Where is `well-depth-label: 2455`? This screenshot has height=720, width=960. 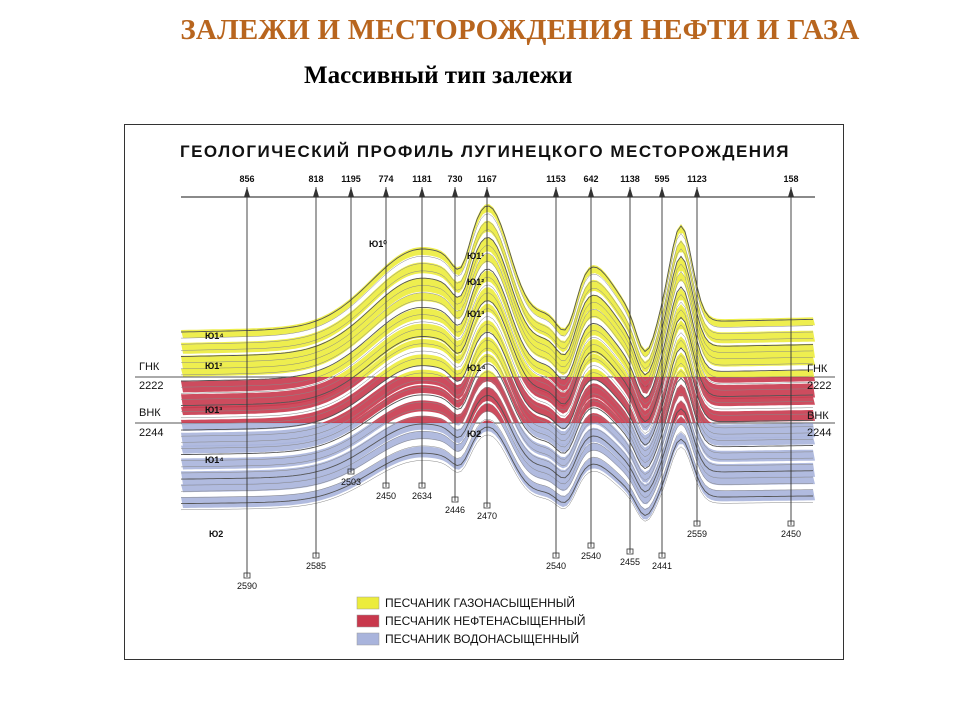 well-depth-label: 2455 is located at coordinates (630, 562).